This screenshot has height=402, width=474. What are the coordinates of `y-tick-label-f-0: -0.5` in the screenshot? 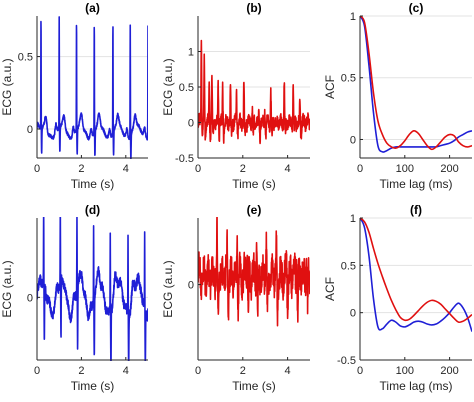 It's located at (346, 361).